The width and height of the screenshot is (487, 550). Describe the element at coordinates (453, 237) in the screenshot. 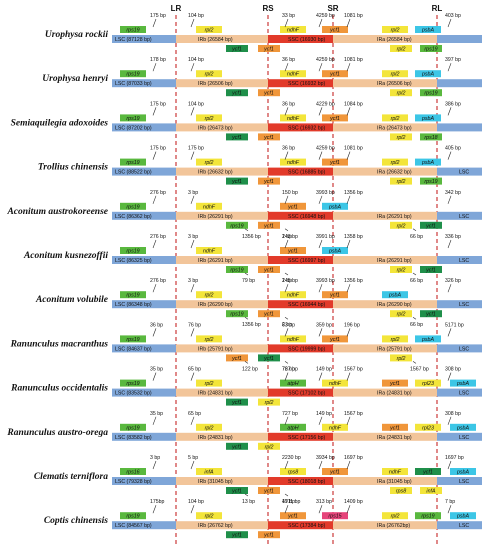

I see `distance-label: 336 bp` at that location.